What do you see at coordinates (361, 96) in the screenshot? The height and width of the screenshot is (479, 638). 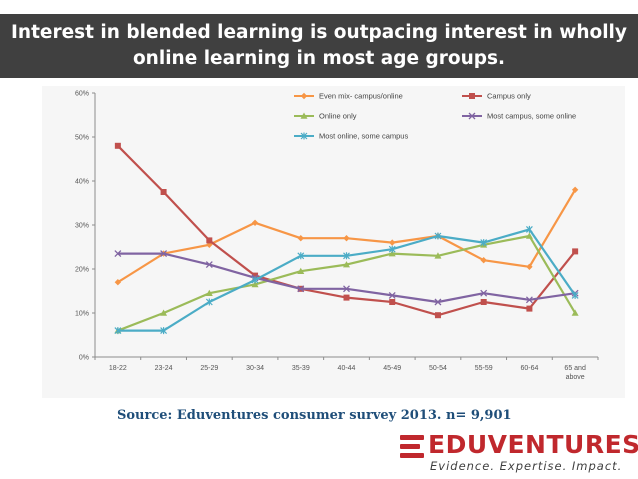 I see `legend-label-0: Even mix- campus/online` at bounding box center [361, 96].